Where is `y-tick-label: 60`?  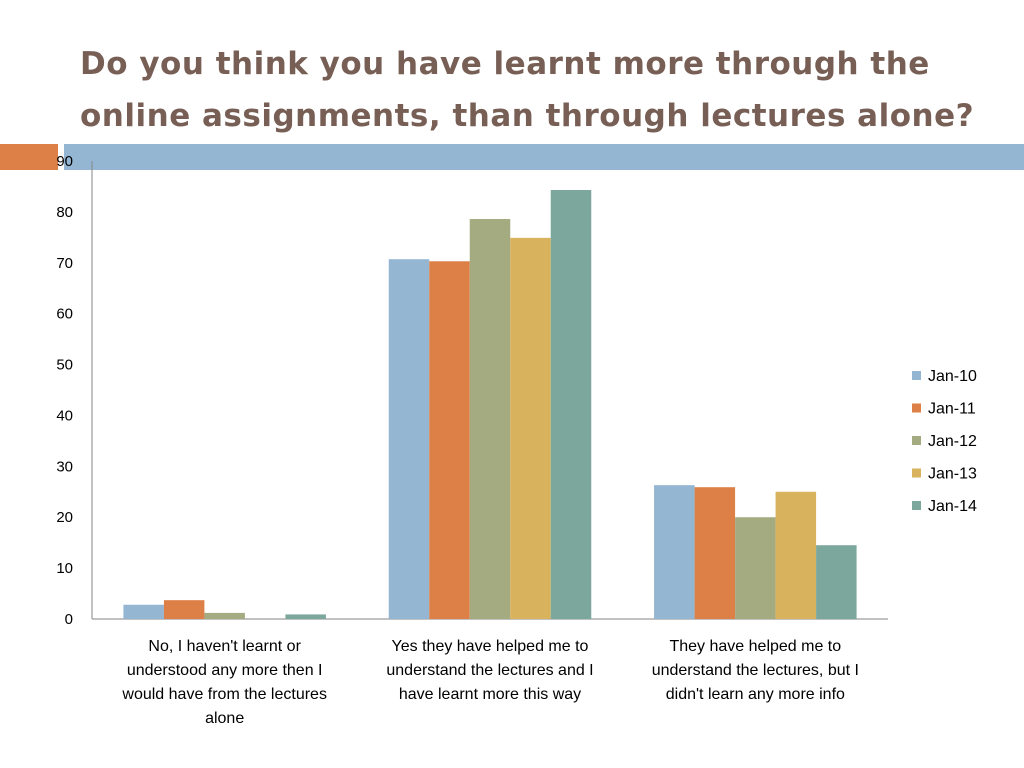
y-tick-label: 60 is located at coordinates (64, 314).